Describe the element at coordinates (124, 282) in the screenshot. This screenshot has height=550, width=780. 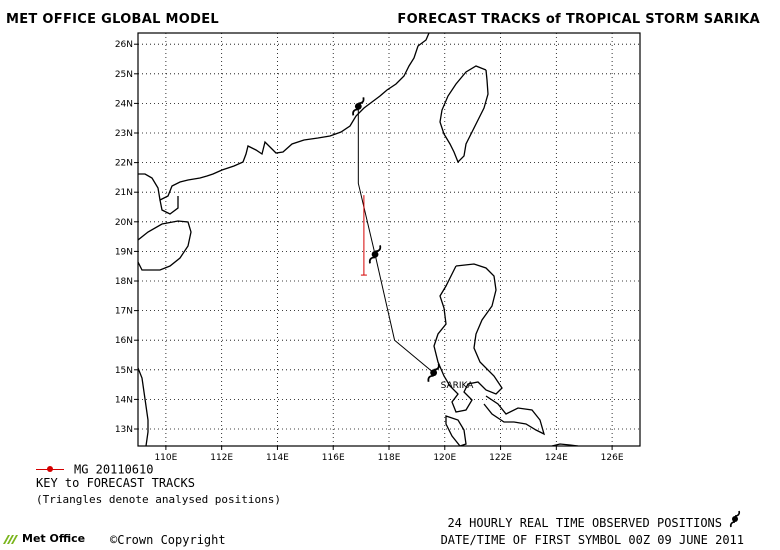
I see `latitude-label: 18N` at that location.